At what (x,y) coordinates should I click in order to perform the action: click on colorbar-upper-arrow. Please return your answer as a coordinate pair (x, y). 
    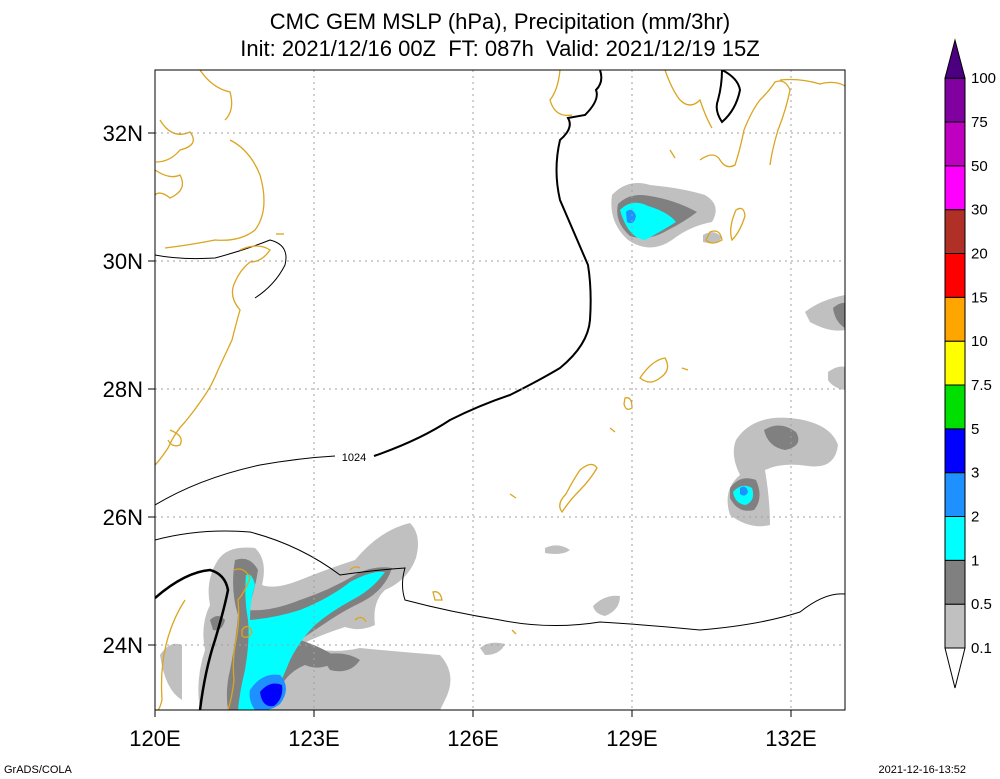
    Looking at the image, I should click on (955, 58).